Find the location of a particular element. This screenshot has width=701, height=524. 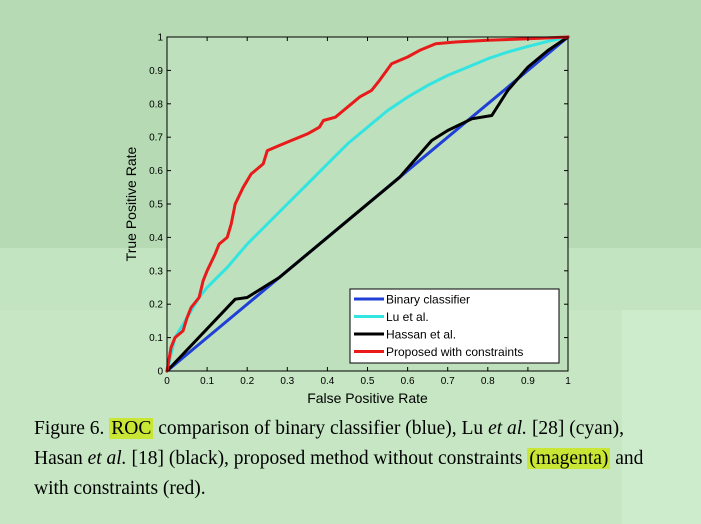

background-right-panel is located at coordinates (661, 417).